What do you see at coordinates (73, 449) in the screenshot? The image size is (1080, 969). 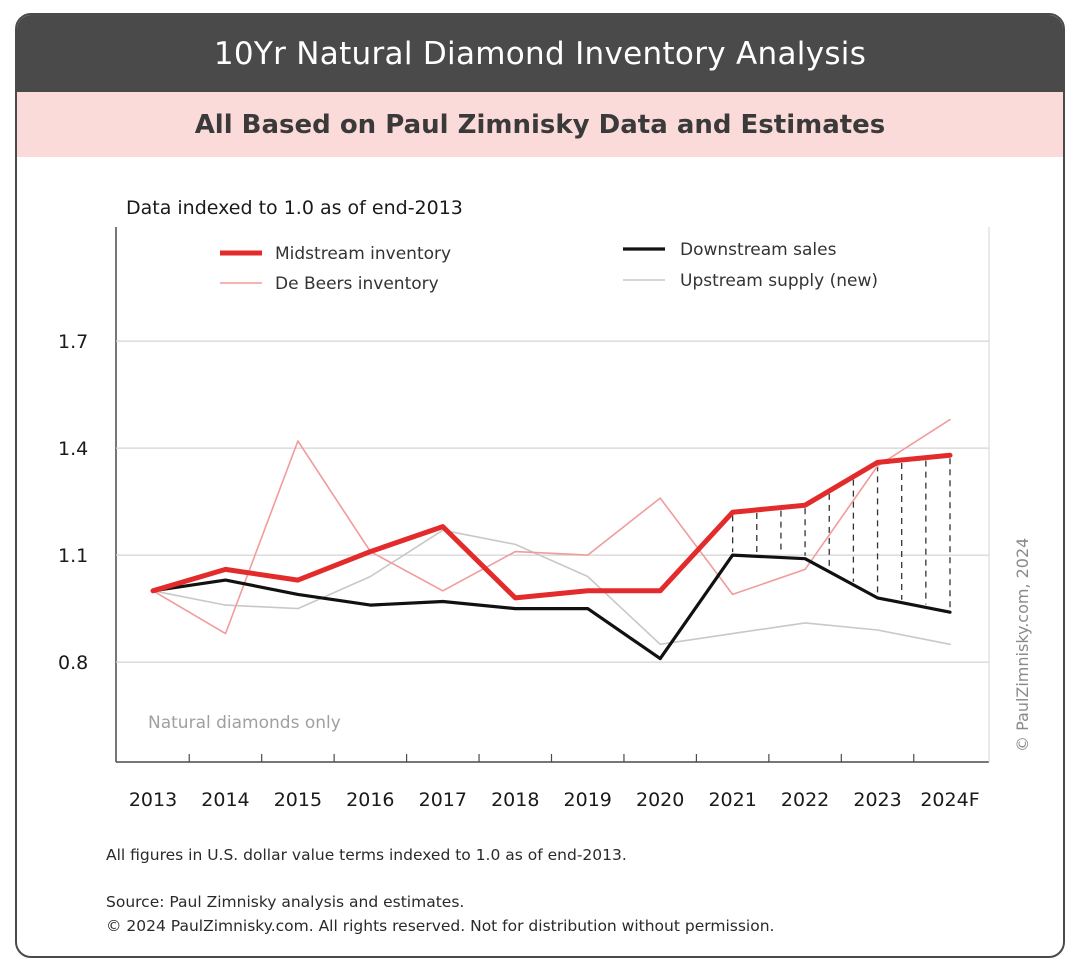 I see `y-tick-label: 1.4` at bounding box center [73, 449].